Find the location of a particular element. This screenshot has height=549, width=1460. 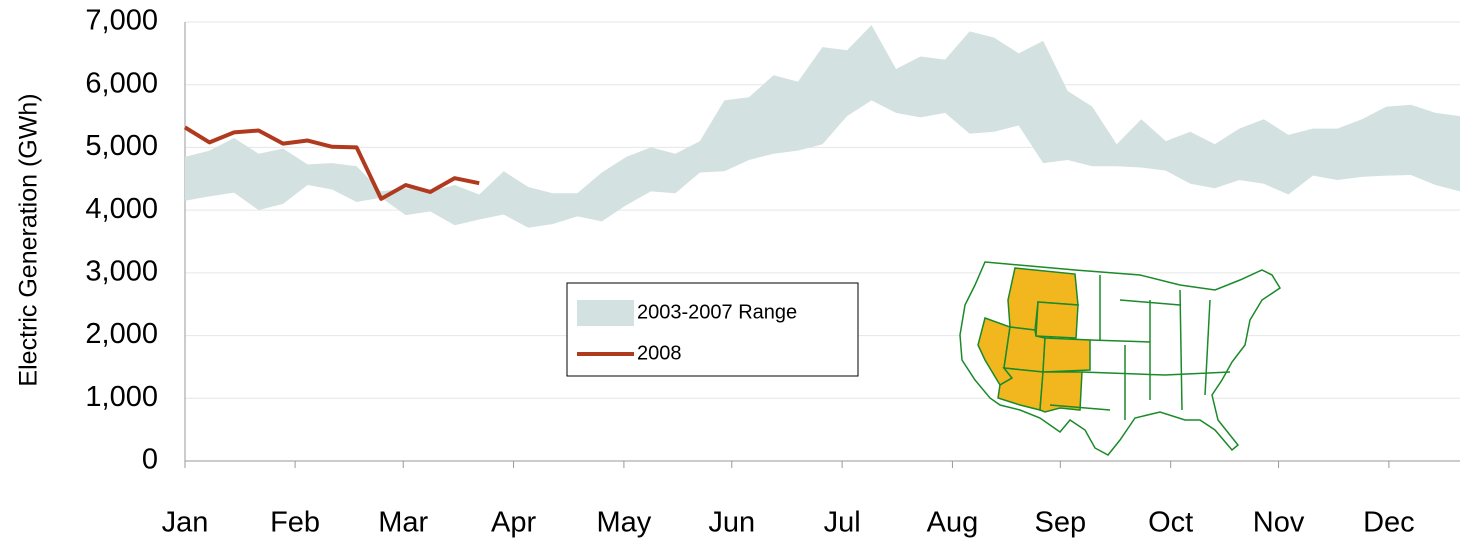

x-tick-label: Apr is located at coordinates (513, 523).